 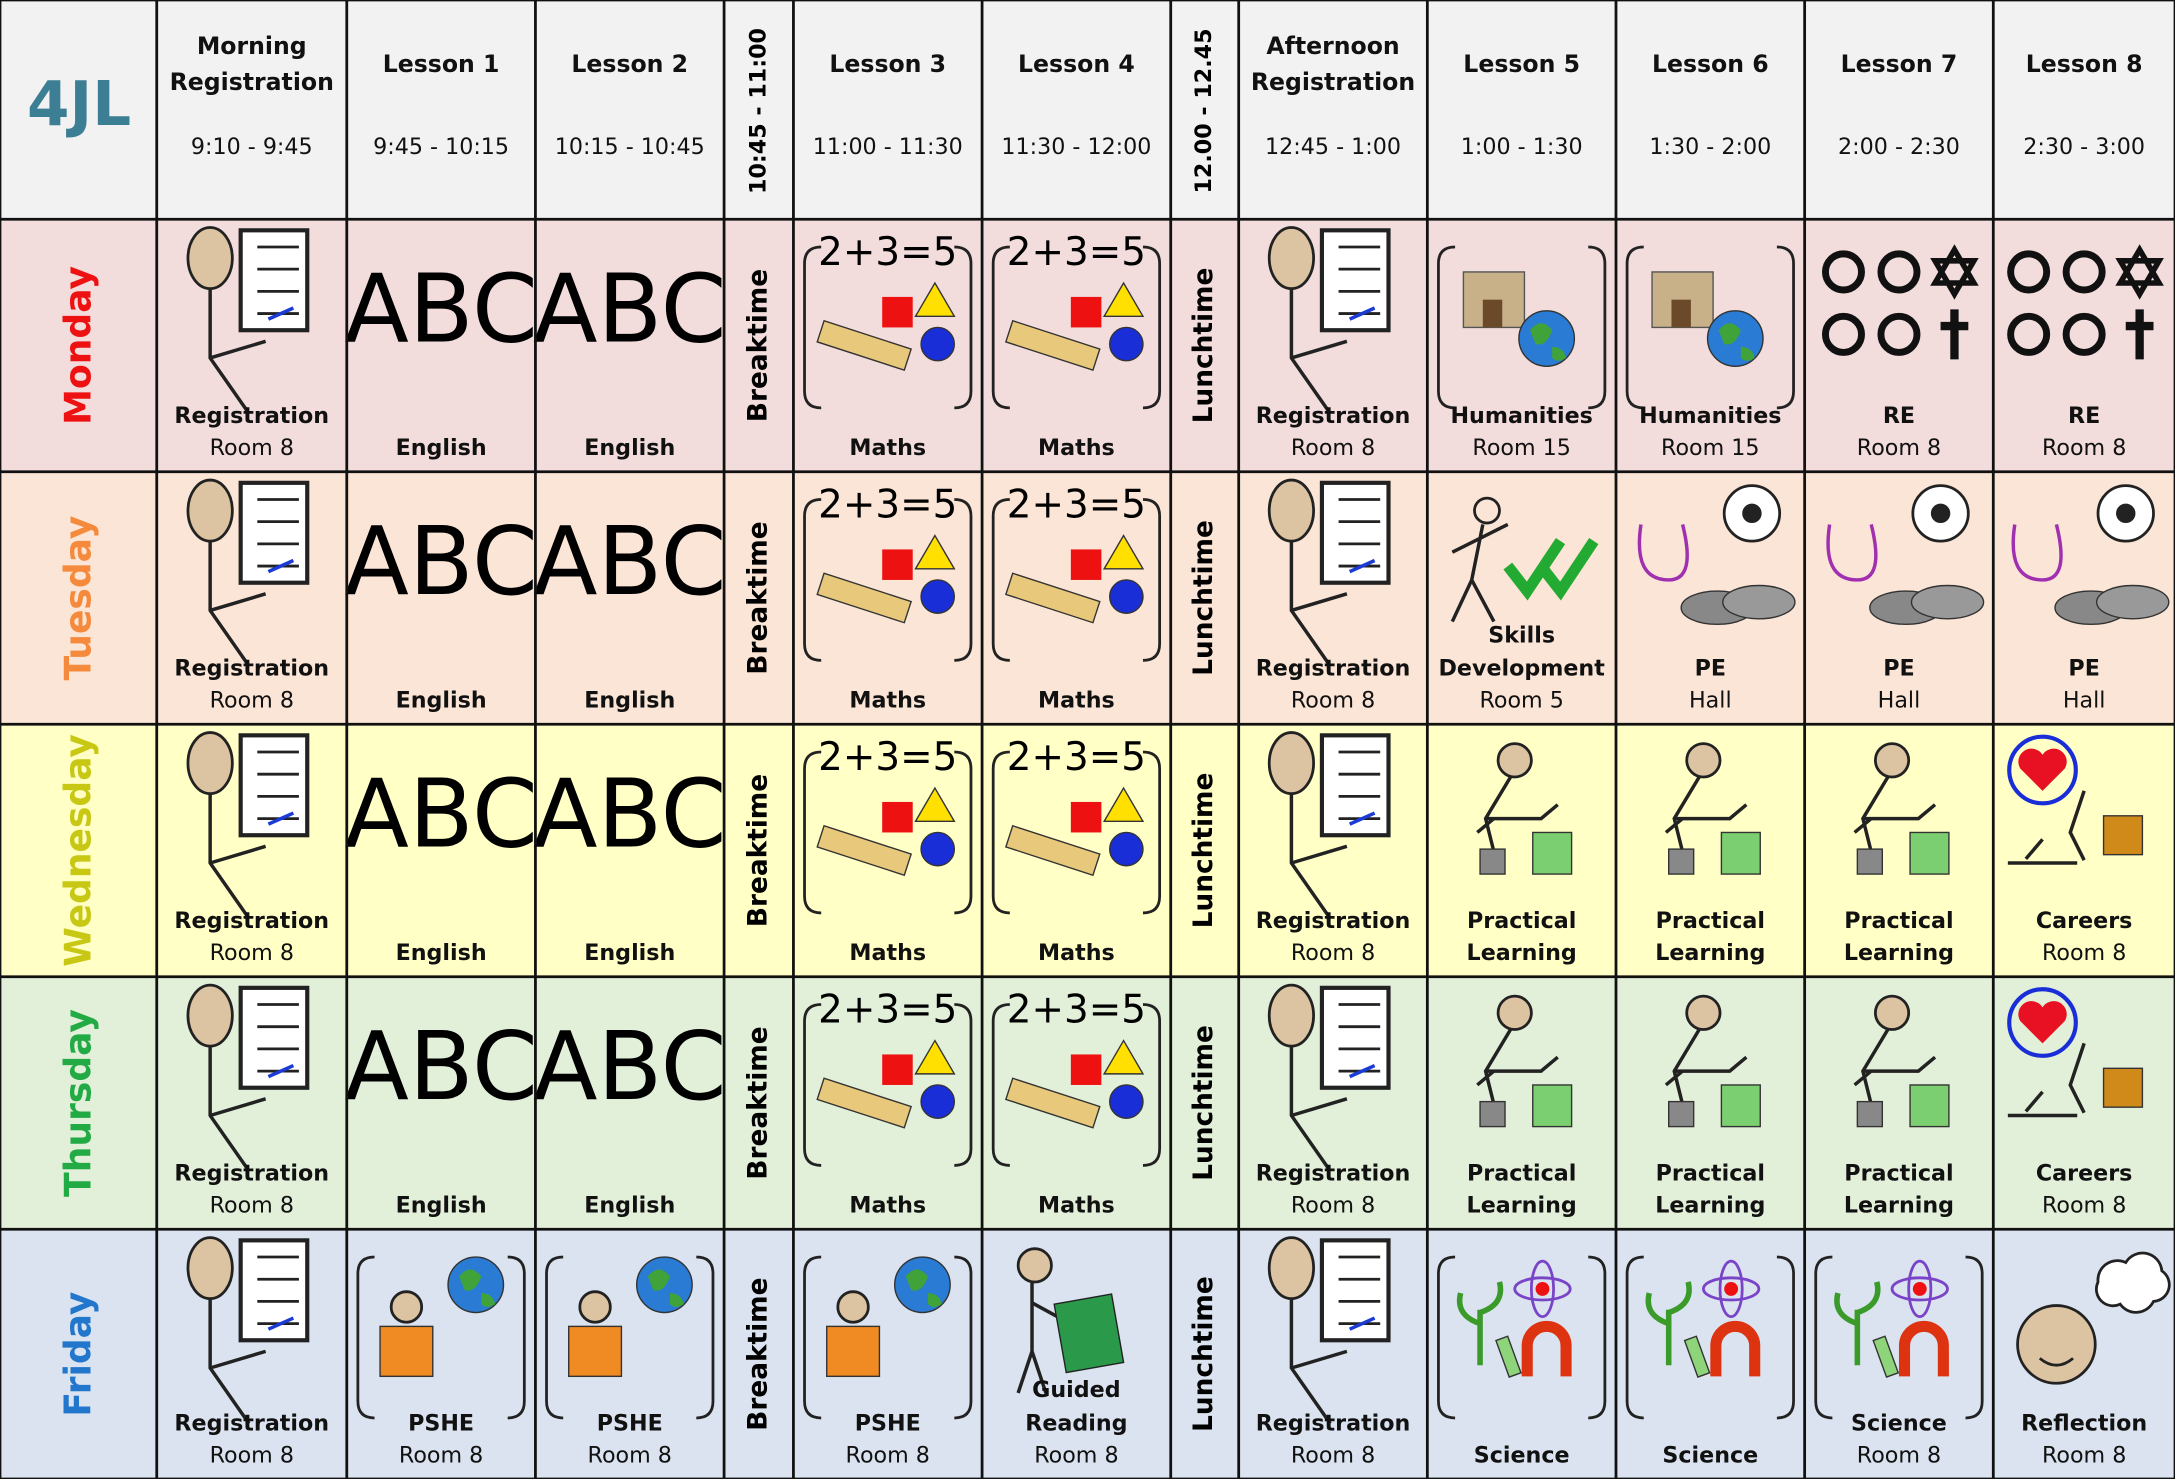 I want to click on column-time: 1:00 - 1:30, so click(x=1521, y=146).